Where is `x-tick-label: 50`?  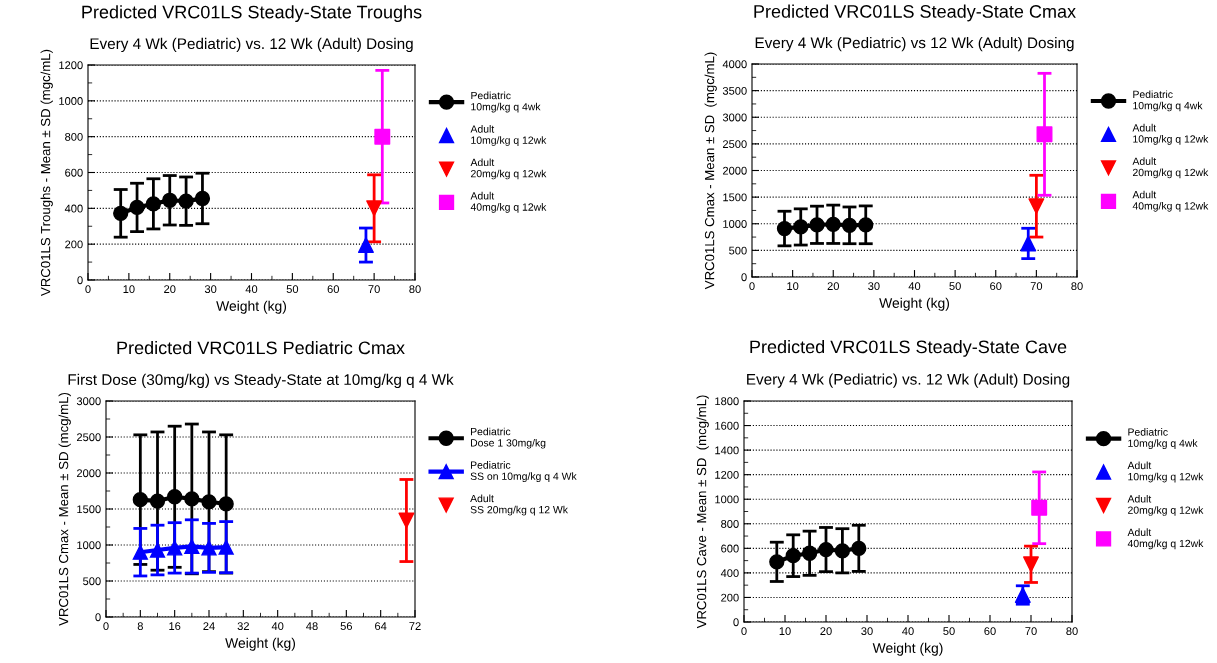
x-tick-label: 50 is located at coordinates (955, 286).